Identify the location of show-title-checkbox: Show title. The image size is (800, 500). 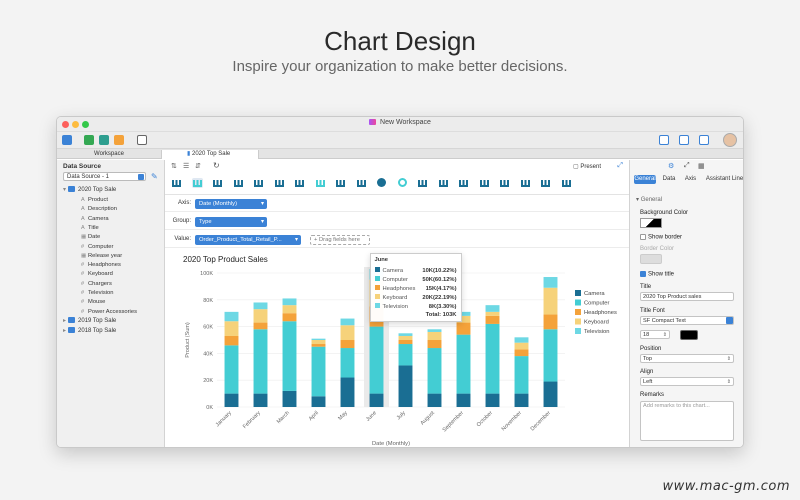
(657, 274).